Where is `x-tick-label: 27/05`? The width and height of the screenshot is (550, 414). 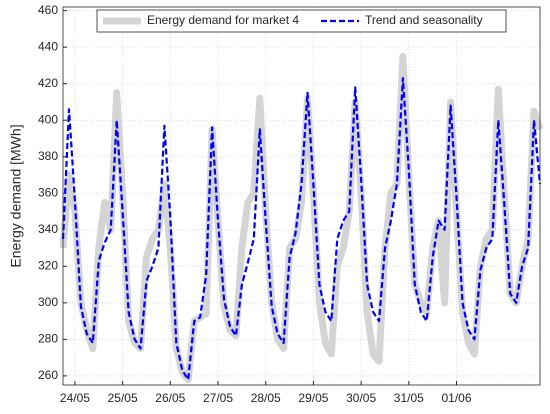 x-tick-label: 27/05 is located at coordinates (218, 398).